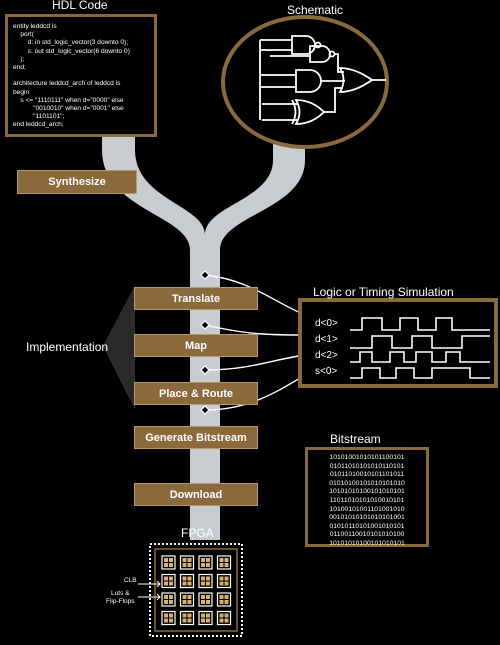 The image size is (500, 645). I want to click on signal-label-d0: d<0>, so click(326, 323).